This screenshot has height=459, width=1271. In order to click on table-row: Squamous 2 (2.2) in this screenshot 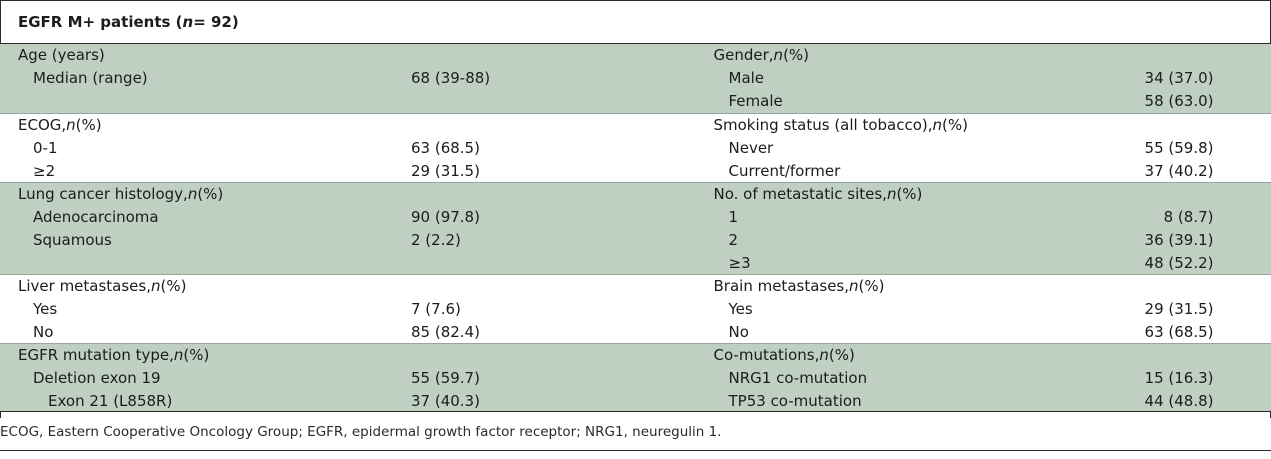, I will do `click(327, 240)`.